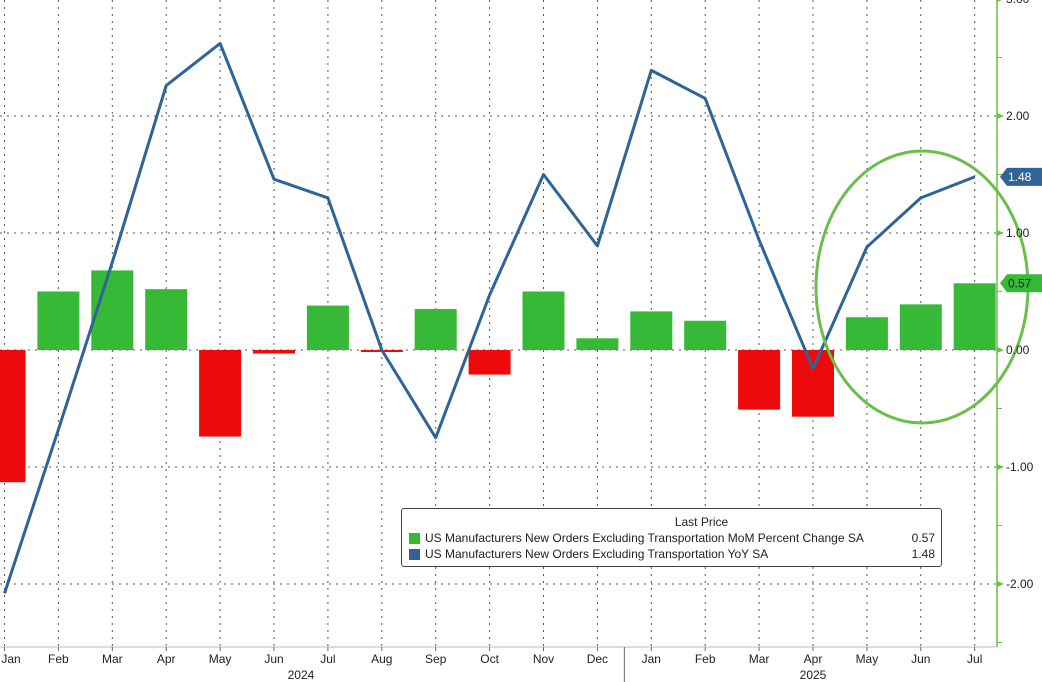 The height and width of the screenshot is (682, 1042). What do you see at coordinates (597, 659) in the screenshot?
I see `x-tick-label: Dec` at bounding box center [597, 659].